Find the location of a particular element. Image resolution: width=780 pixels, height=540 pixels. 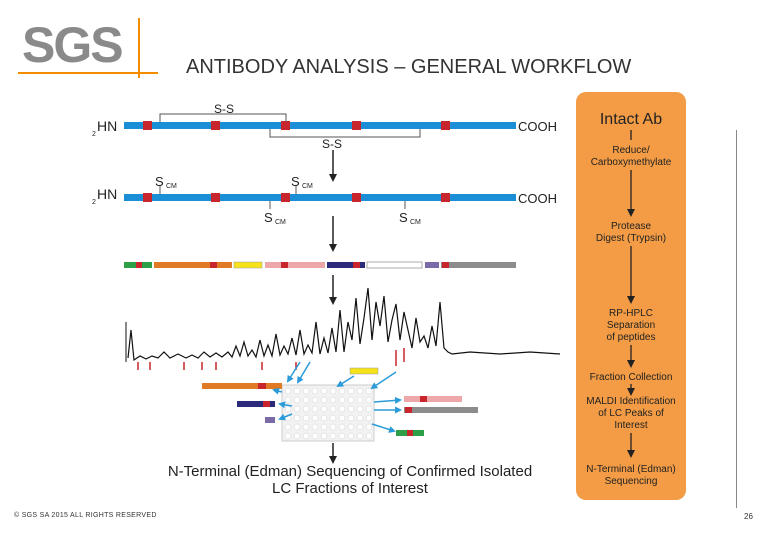

step-edman-line-2: Sequencing is located at coordinates (631, 481).